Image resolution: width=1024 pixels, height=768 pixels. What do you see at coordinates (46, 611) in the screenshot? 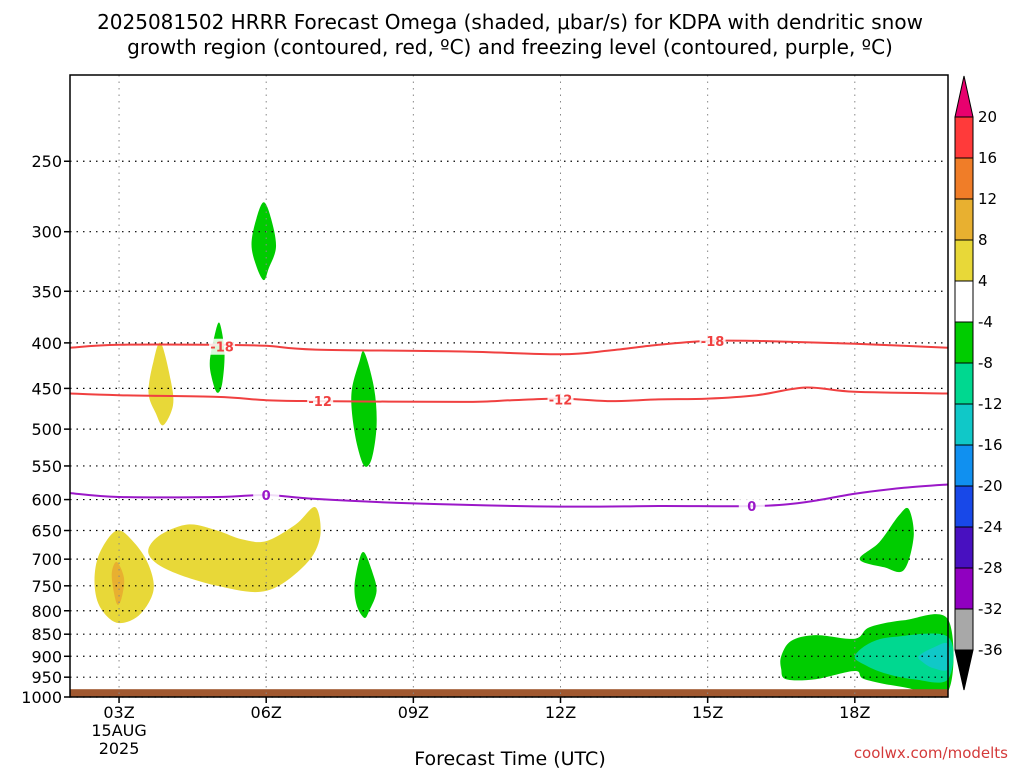
I see `y-tick-label: 800` at bounding box center [46, 611].